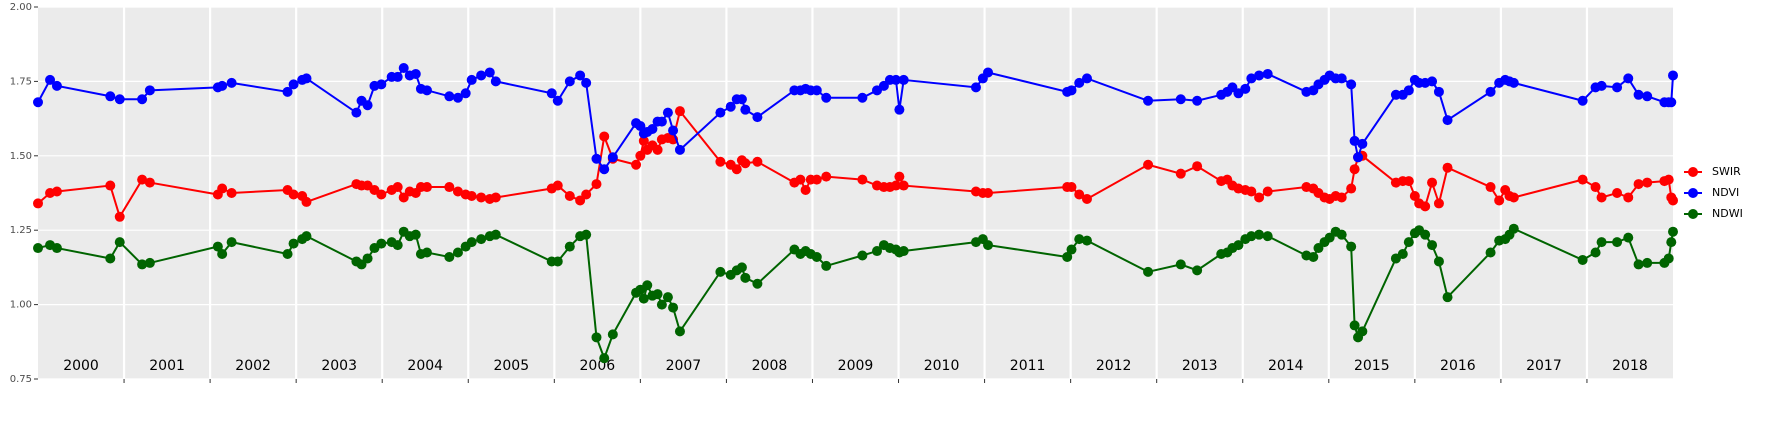  I want to click on y-tick-label: 1.25, so click(21, 230).